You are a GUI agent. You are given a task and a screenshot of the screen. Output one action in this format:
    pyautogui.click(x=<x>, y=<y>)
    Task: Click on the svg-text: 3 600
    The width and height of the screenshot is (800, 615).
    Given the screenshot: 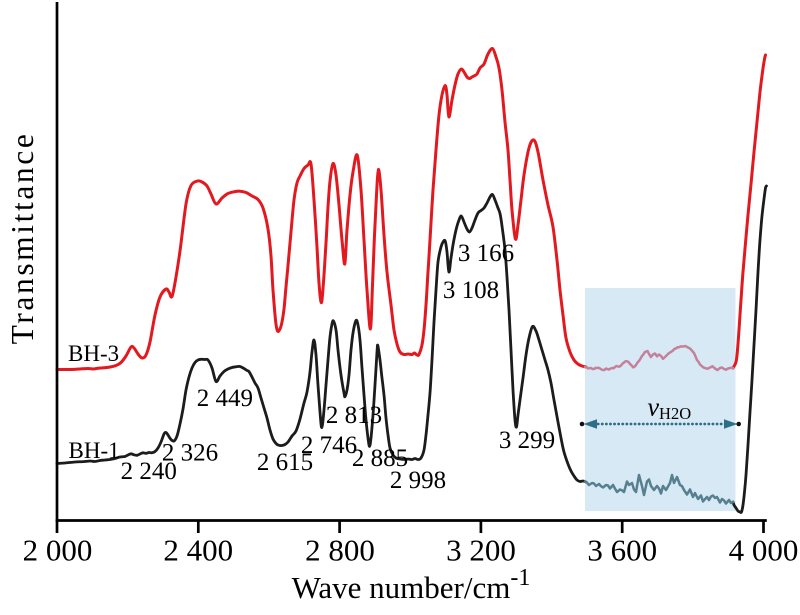 What is the action you would take?
    pyautogui.click(x=622, y=550)
    